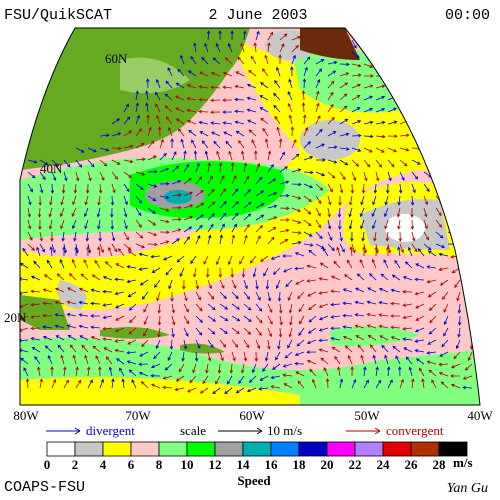 Image resolution: width=500 pixels, height=500 pixels. What do you see at coordinates (110, 430) in the screenshot?
I see `divergent-label: divergent` at bounding box center [110, 430].